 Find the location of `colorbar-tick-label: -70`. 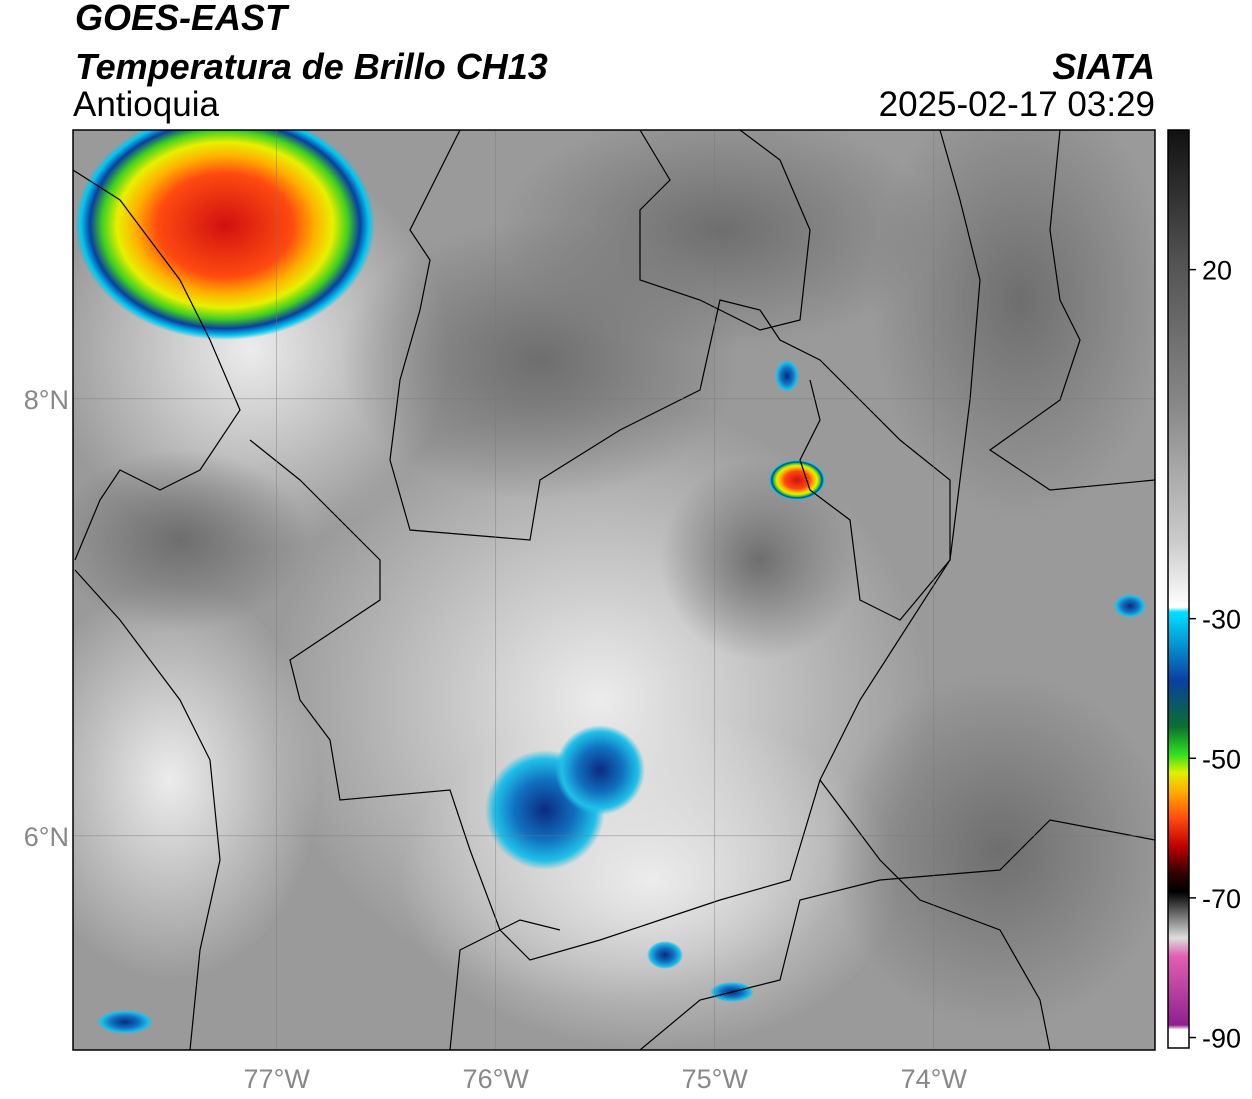

colorbar-tick-label: -70 is located at coordinates (1221, 899).